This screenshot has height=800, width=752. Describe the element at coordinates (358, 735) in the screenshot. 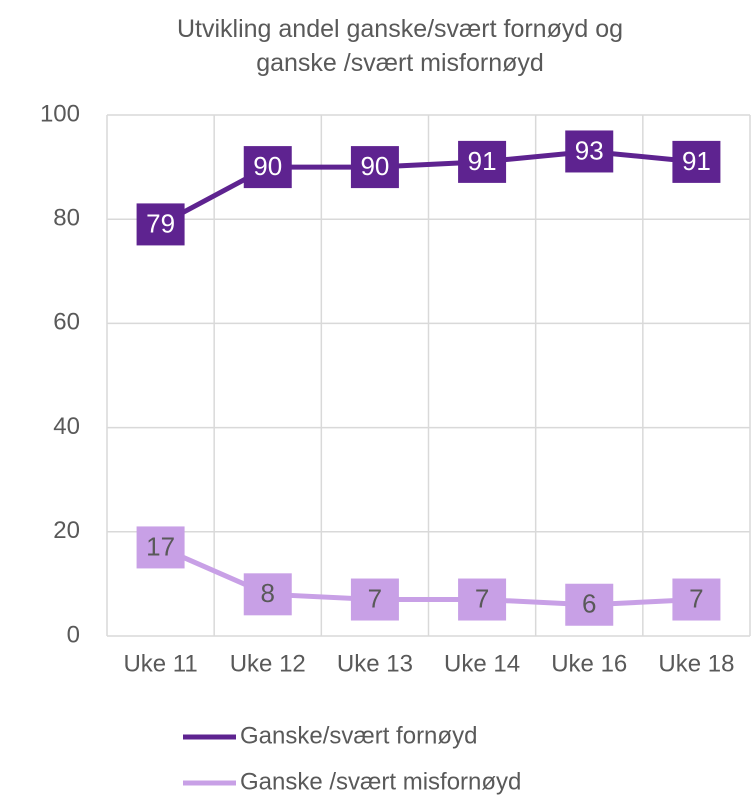

I see `legend-label: Ganske/svært fornøyd` at that location.